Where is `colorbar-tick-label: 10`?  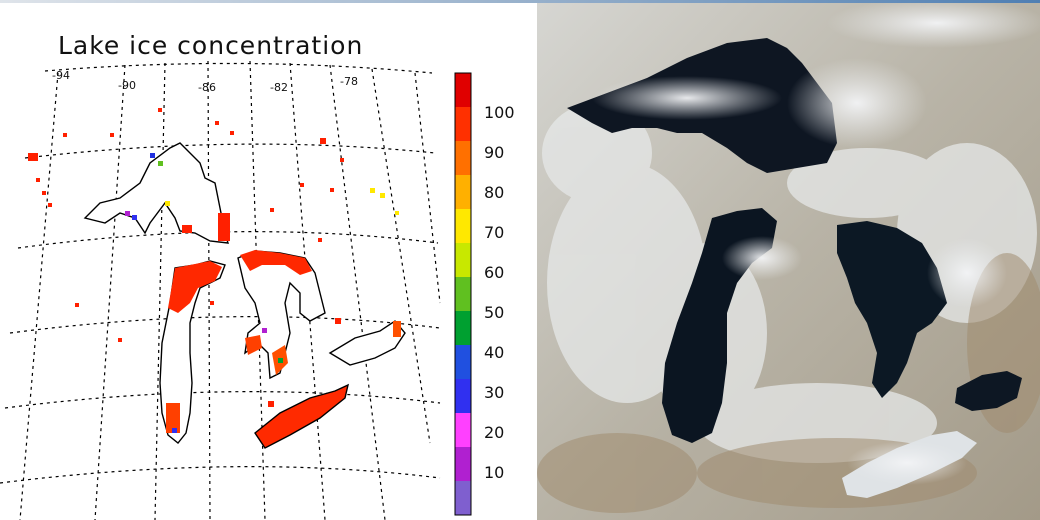
colorbar-tick-label: 10 is located at coordinates (494, 472).